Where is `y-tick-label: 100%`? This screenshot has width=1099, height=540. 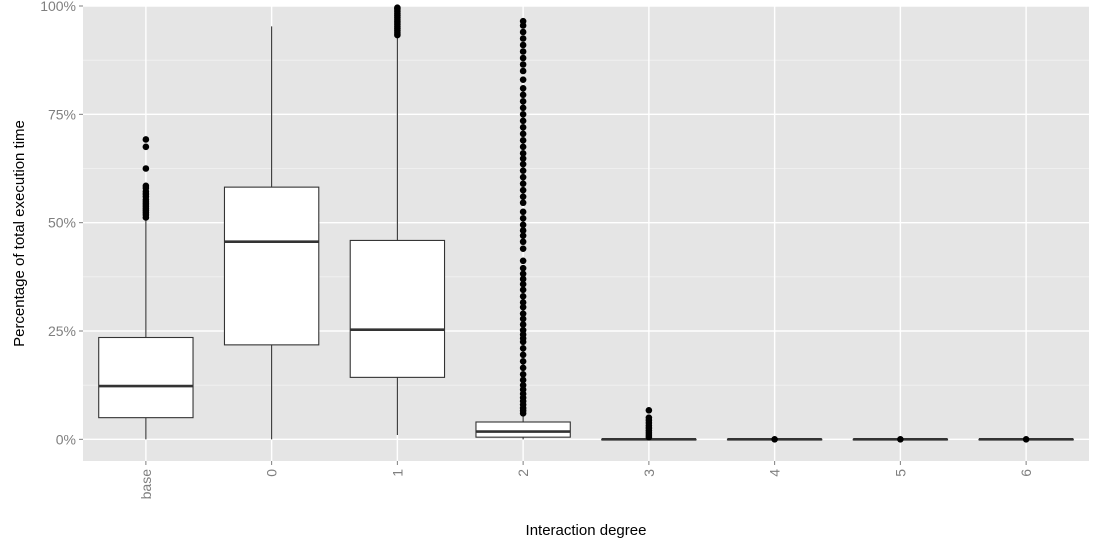 y-tick-label: 100% is located at coordinates (58, 7).